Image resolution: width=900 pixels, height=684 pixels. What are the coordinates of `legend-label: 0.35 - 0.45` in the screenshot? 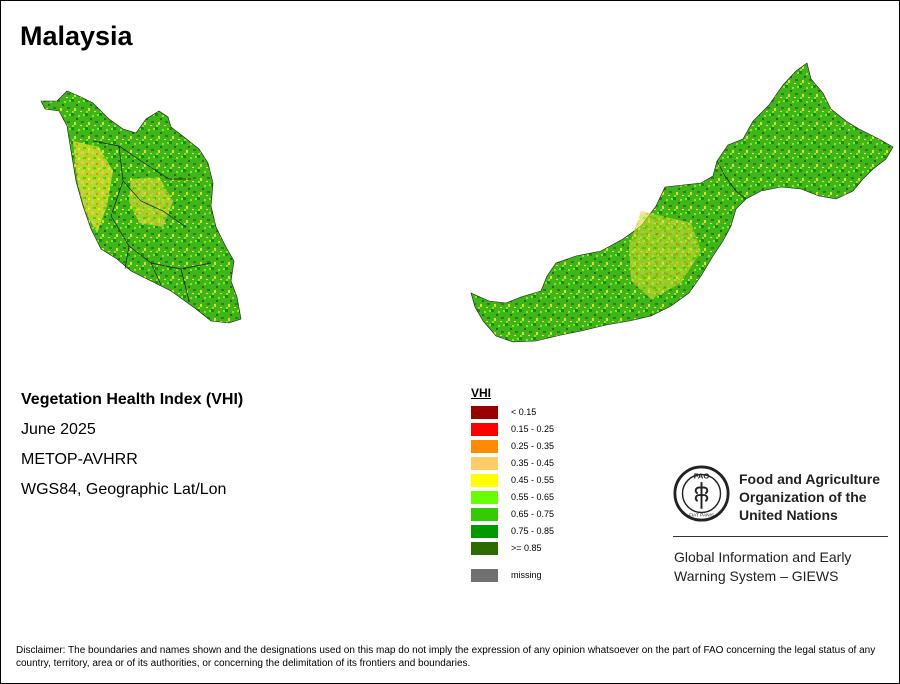 It's located at (533, 463).